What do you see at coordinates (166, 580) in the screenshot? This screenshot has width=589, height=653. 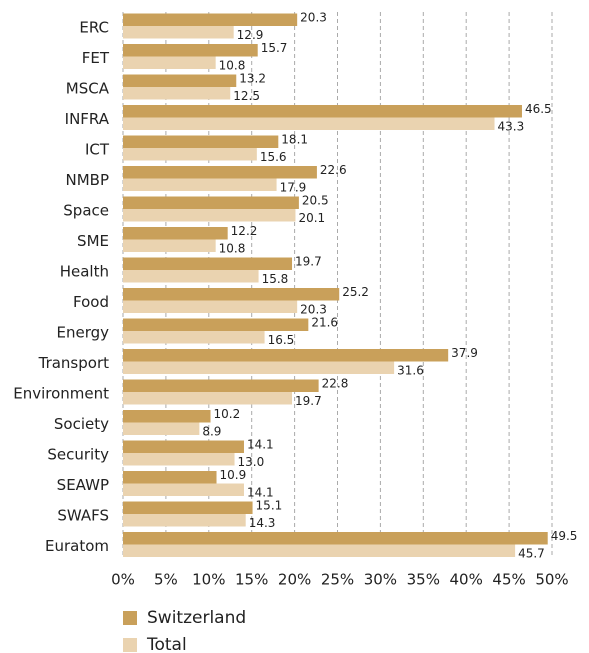 I see `x-tick-label: 5%` at bounding box center [166, 580].